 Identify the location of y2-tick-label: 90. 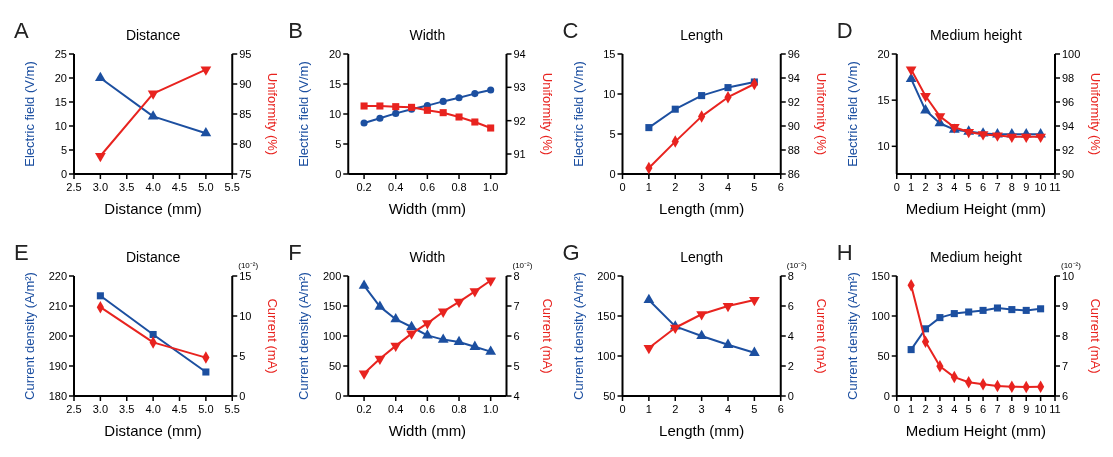
(245, 83).